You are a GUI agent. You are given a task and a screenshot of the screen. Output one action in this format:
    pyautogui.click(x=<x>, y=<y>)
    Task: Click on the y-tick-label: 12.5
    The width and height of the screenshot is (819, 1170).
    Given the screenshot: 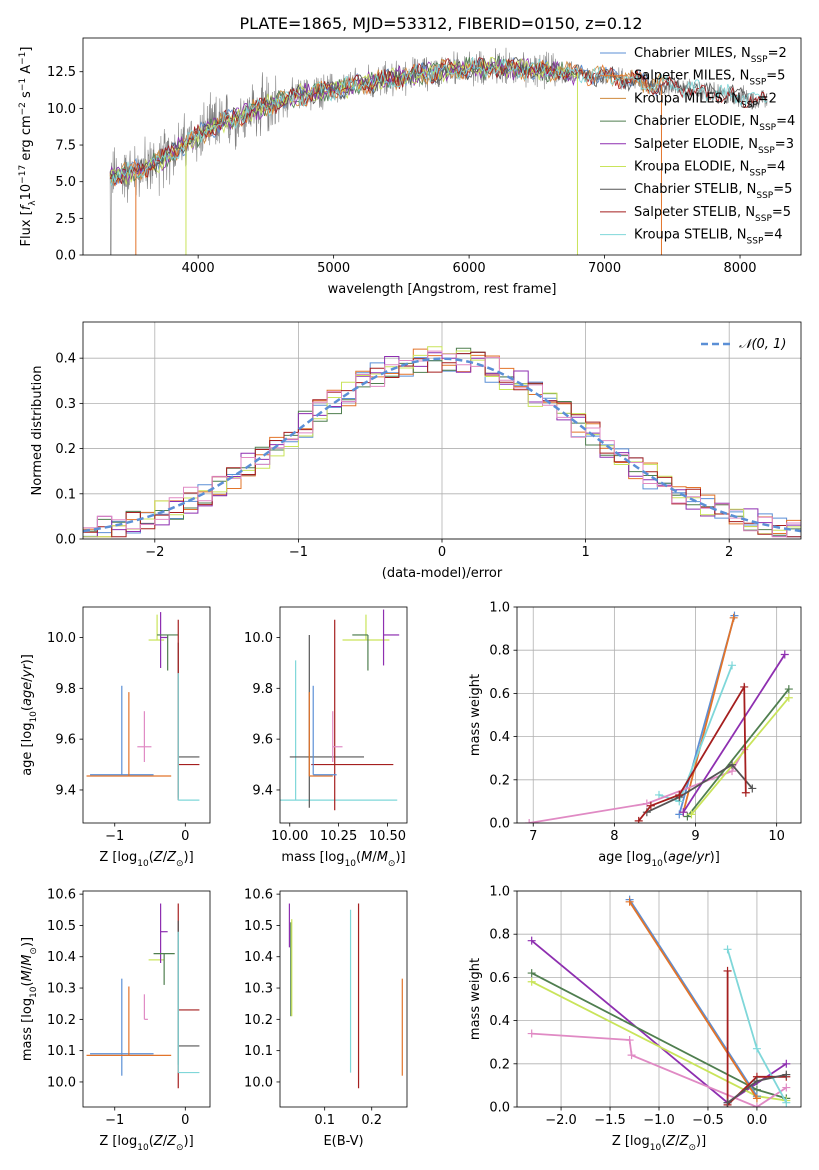 What is the action you would take?
    pyautogui.click(x=61, y=72)
    